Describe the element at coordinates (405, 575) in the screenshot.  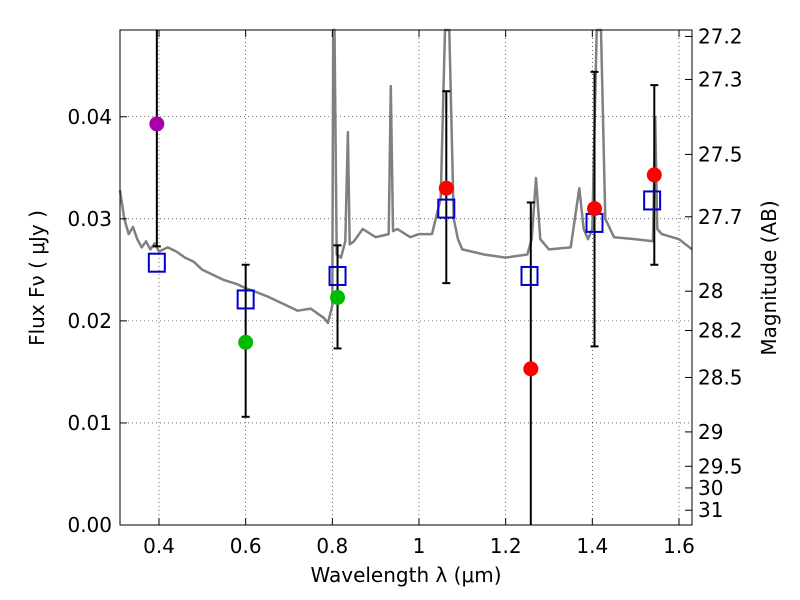
I see `x-axis-label: Wavelength λ (μm)` at that location.